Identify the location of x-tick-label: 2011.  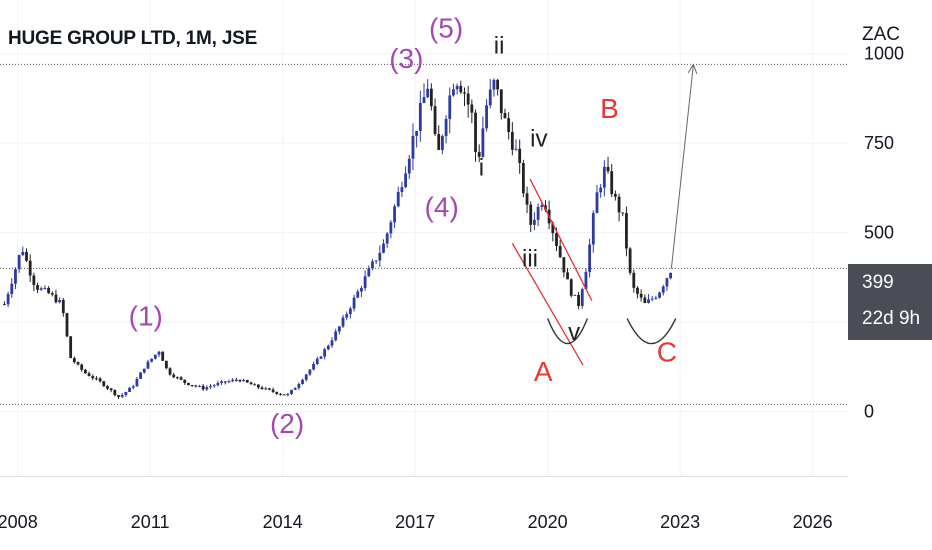
(150, 522).